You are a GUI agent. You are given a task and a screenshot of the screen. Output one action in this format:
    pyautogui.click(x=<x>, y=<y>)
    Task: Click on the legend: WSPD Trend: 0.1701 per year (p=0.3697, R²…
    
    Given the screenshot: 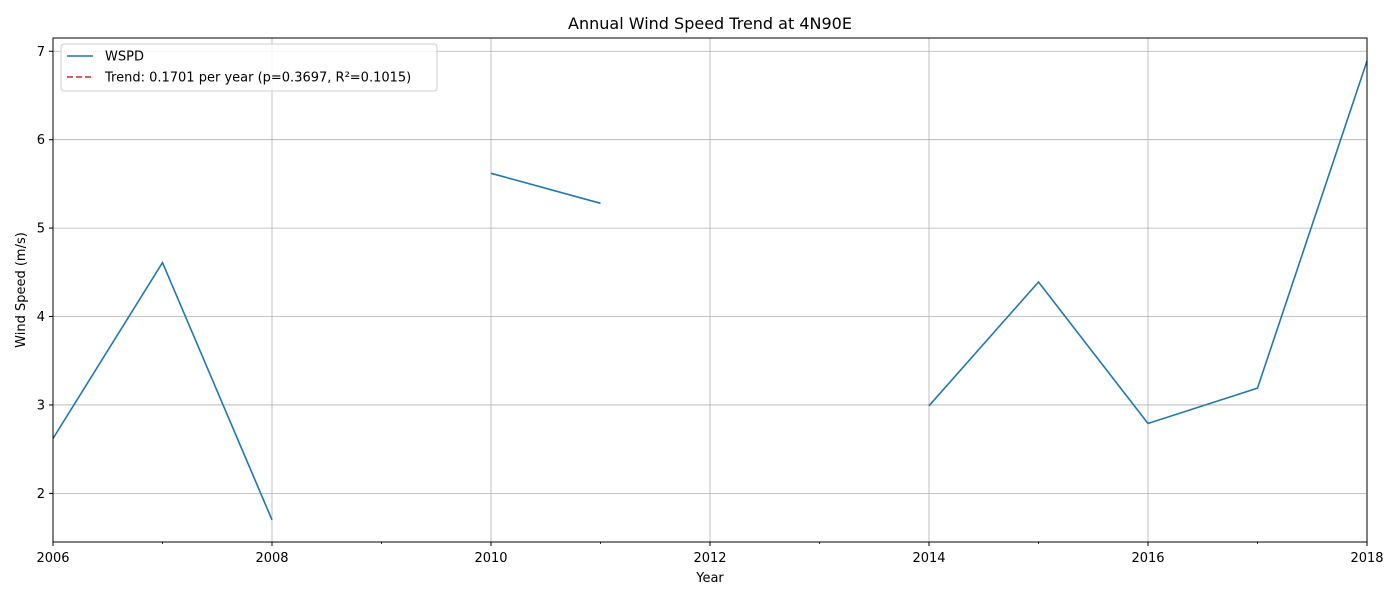 What is the action you would take?
    pyautogui.click(x=249, y=67)
    